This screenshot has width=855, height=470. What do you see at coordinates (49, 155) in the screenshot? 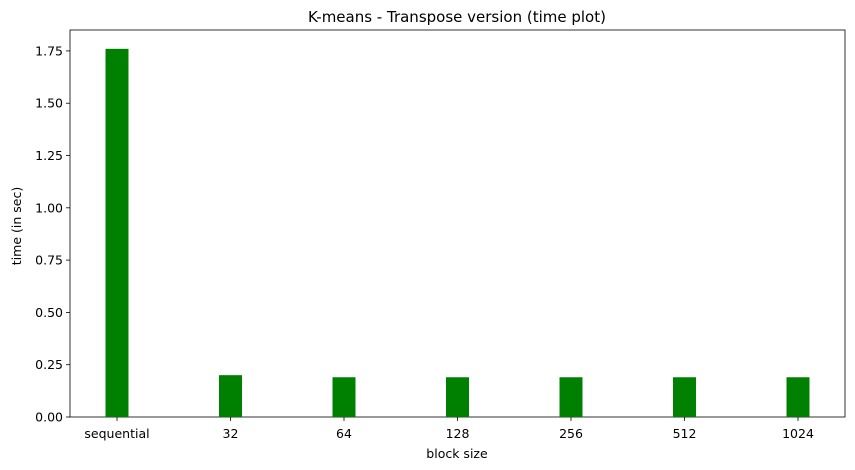
I see `y-tick-label: 1.25` at bounding box center [49, 155].